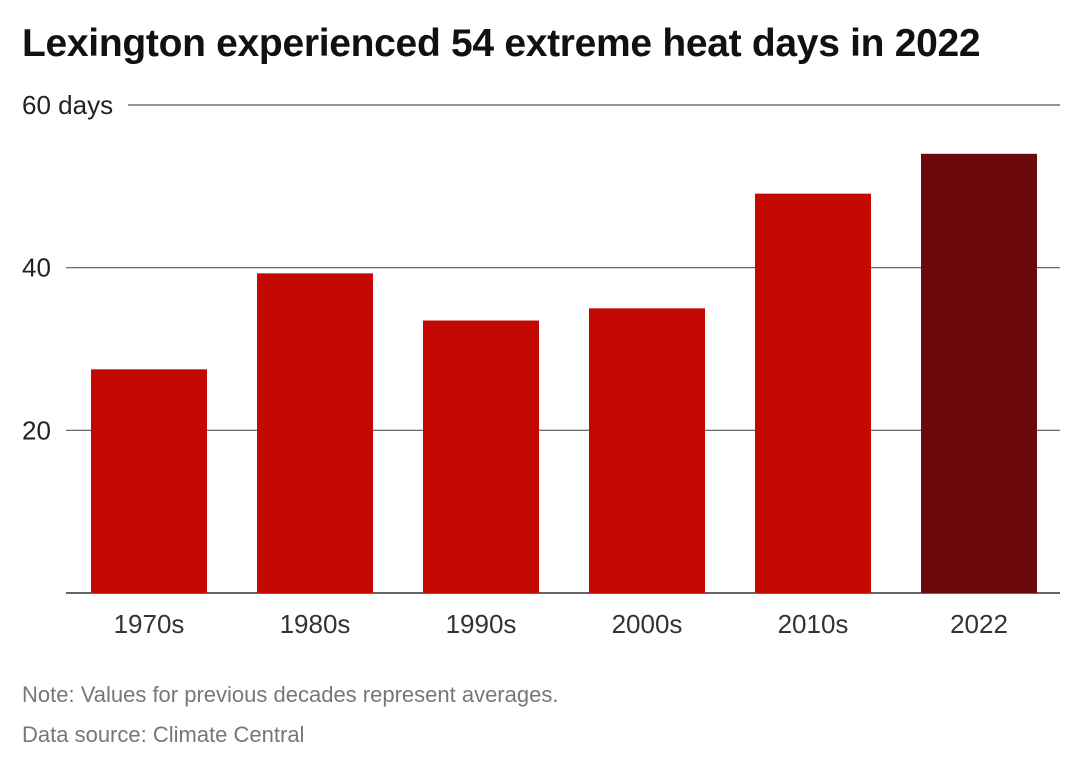 The height and width of the screenshot is (770, 1080). Describe the element at coordinates (67, 105) in the screenshot. I see `y-tick-label: 60 days` at that location.